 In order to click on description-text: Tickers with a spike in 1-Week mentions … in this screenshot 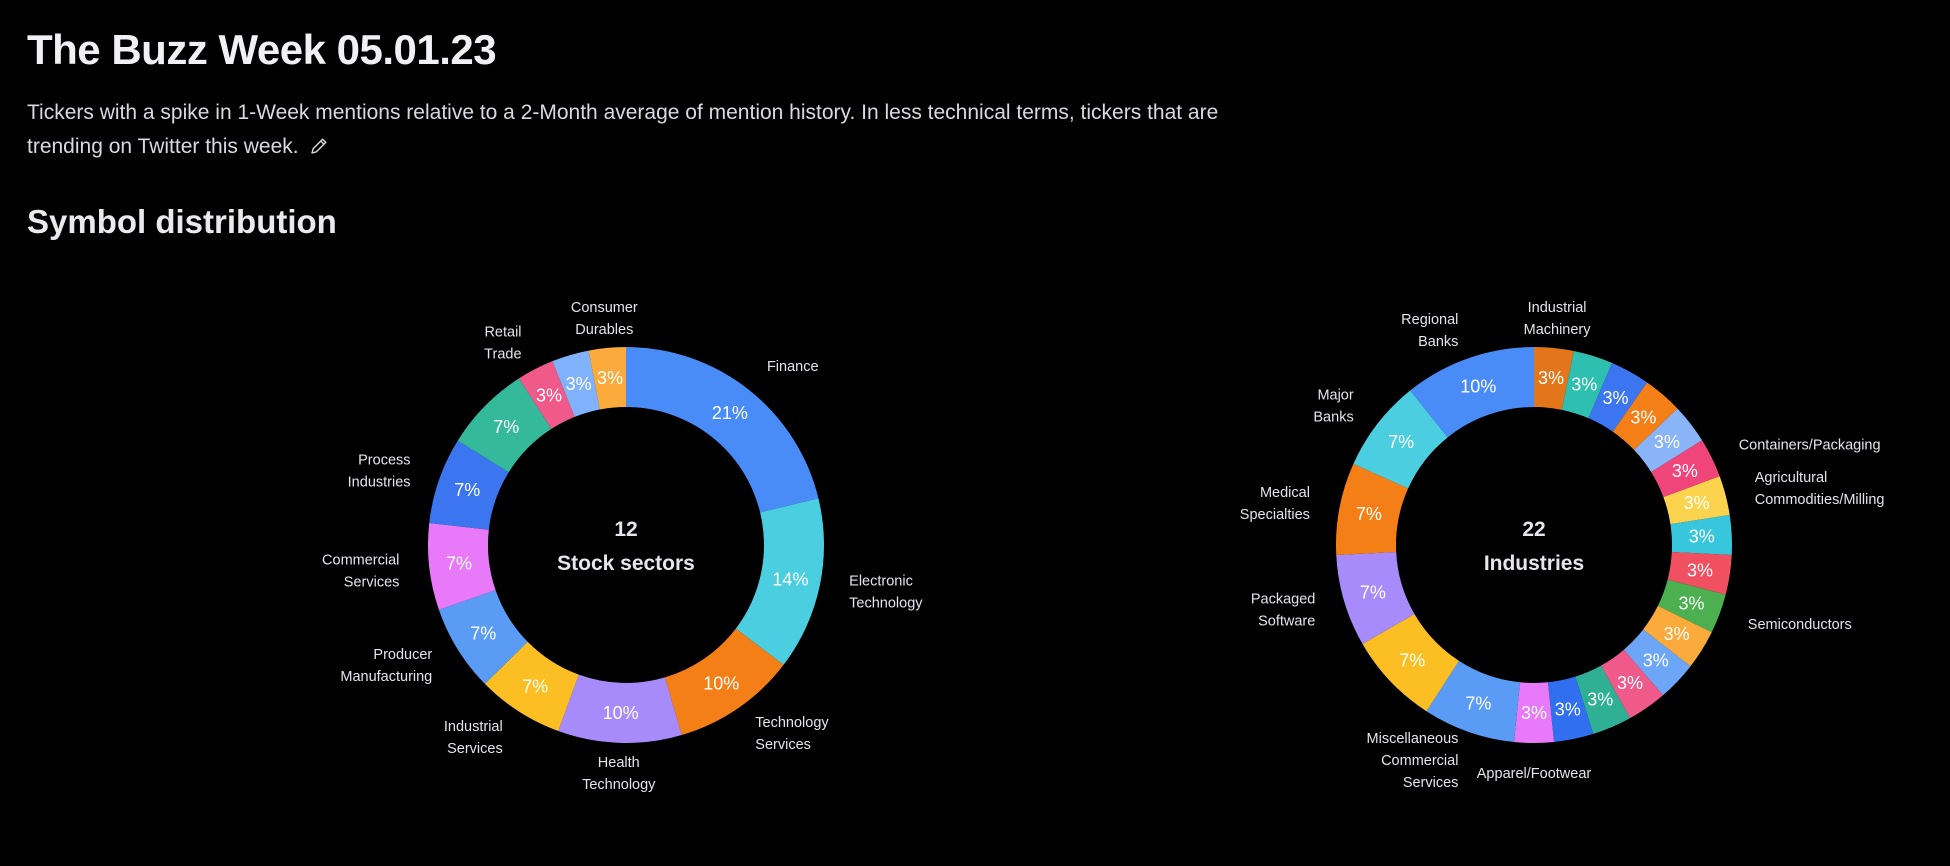, I will do `click(623, 129)`.